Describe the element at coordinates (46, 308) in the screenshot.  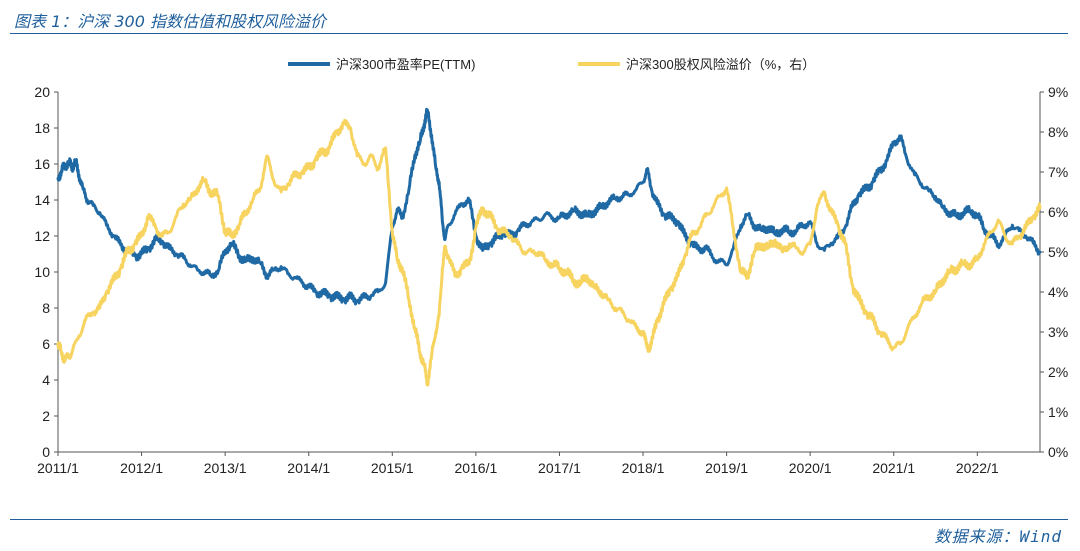
I see `y-left-tick-label: 8` at that location.